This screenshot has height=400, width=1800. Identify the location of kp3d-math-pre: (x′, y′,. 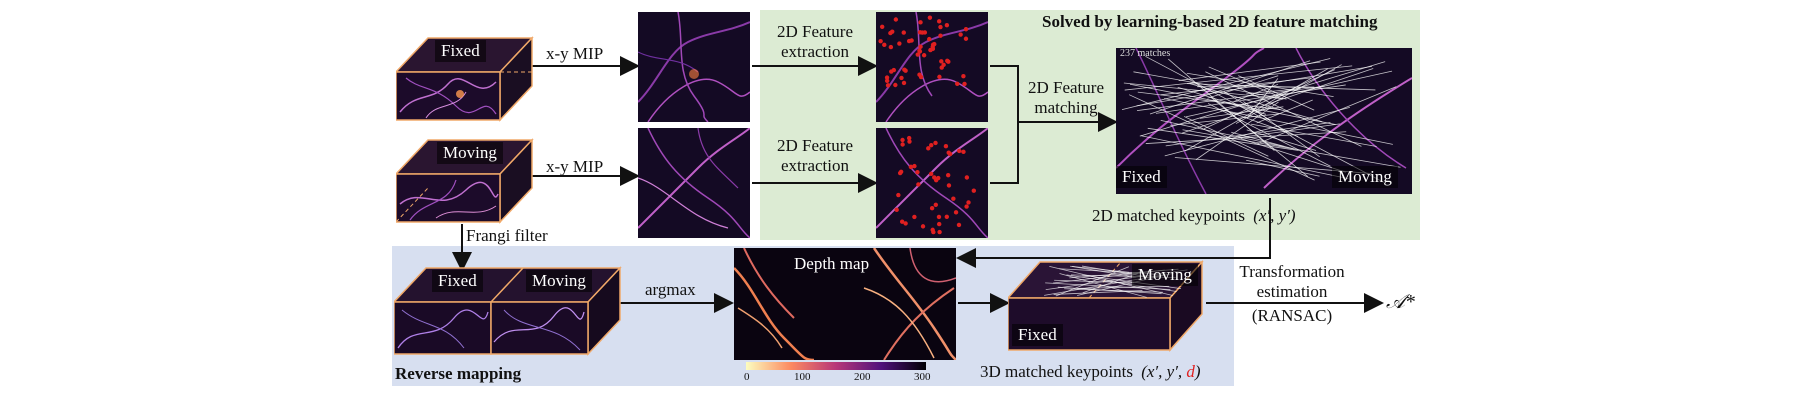
(1164, 371).